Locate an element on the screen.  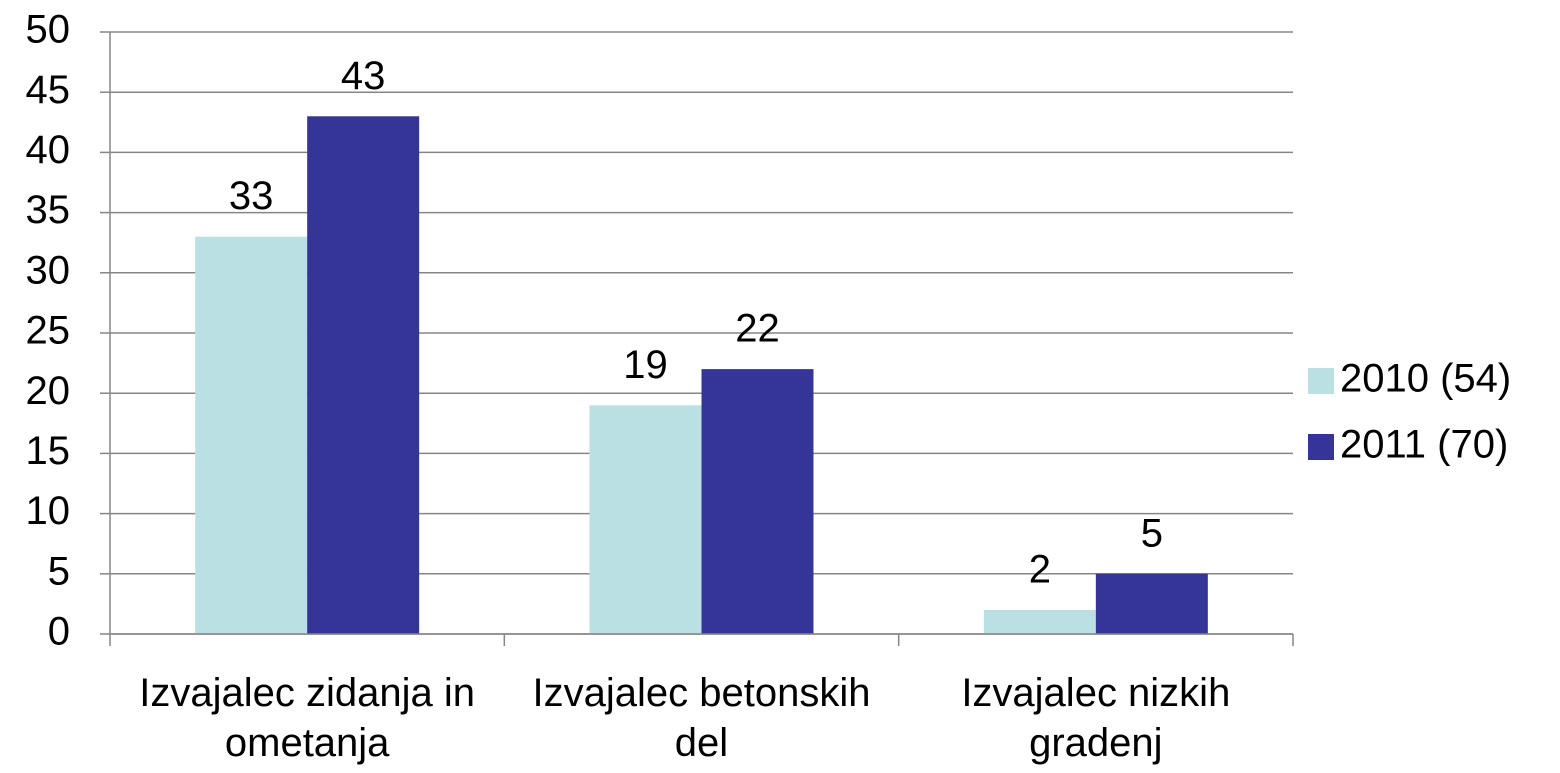
y-tick-label: 30 is located at coordinates (48, 270).